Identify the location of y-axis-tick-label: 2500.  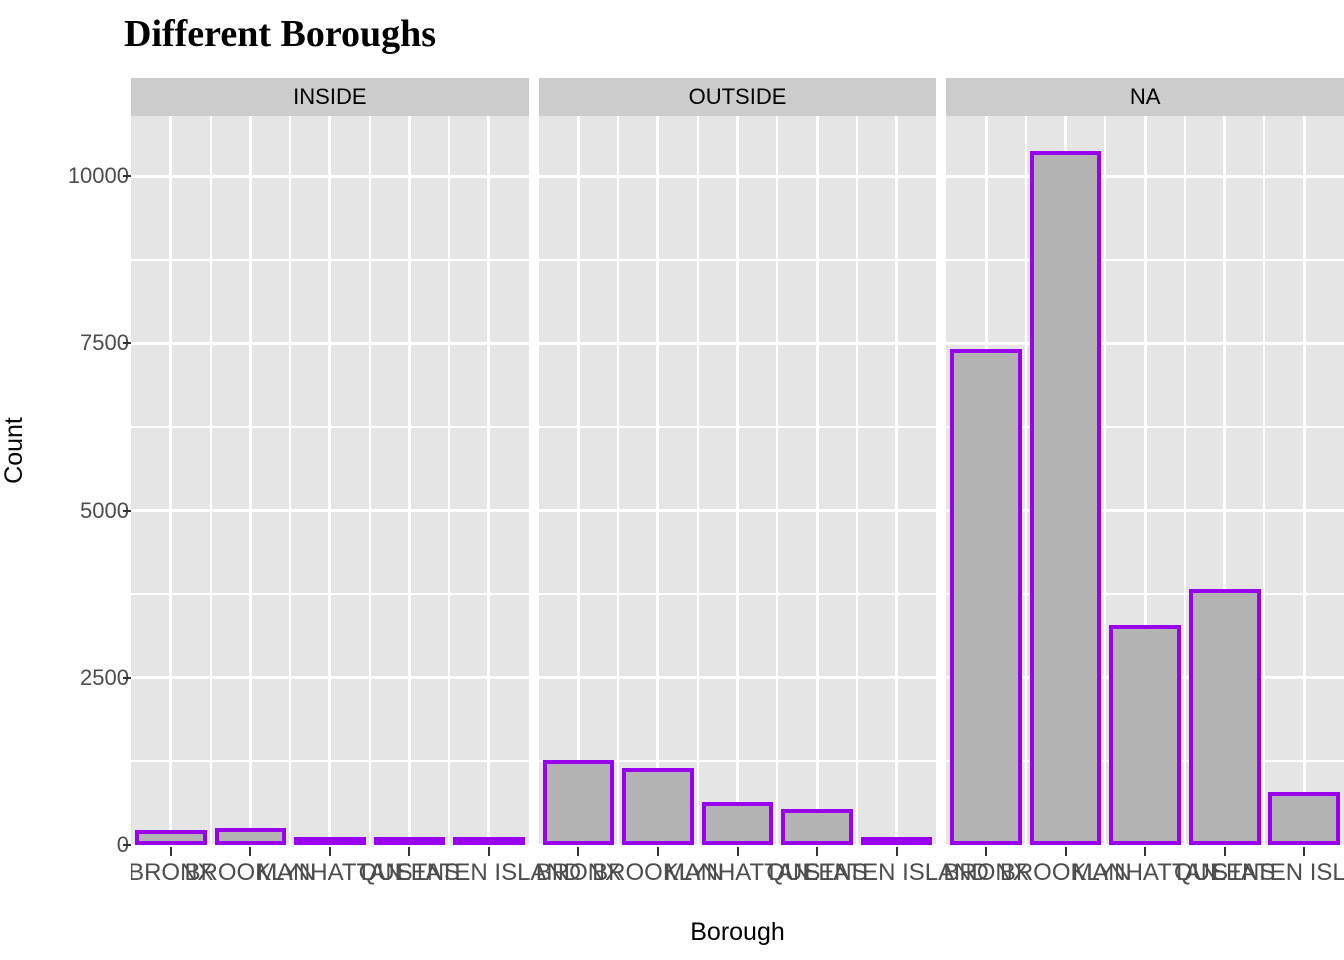
(104, 677).